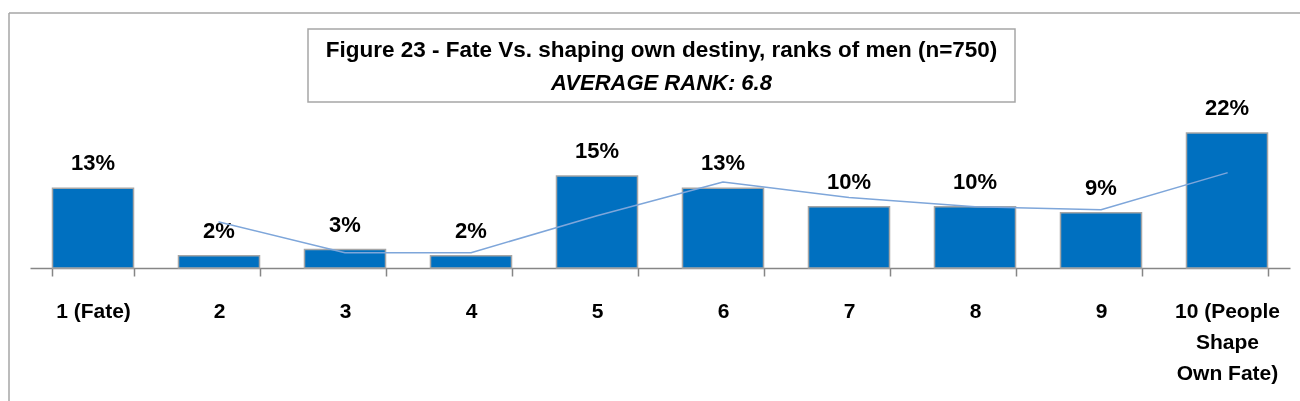  I want to click on x-tick-label: 2, so click(219, 310).